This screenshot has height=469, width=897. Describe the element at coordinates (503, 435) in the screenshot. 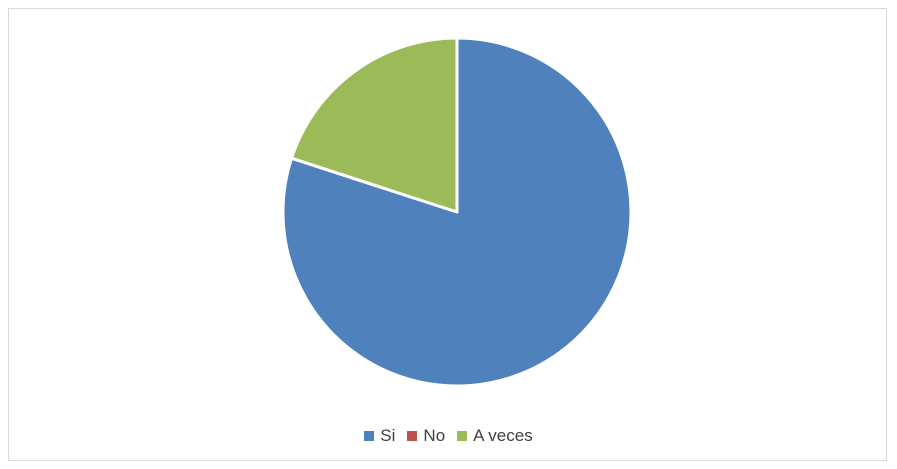

I see `legend-label-a-veces: A veces` at that location.